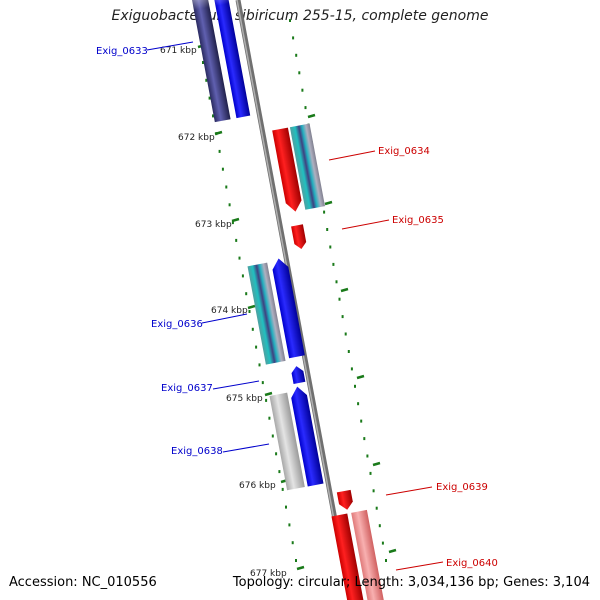 The width and height of the screenshot is (600, 600). I want to click on ruler-label-673: 673 kbp, so click(213, 225).